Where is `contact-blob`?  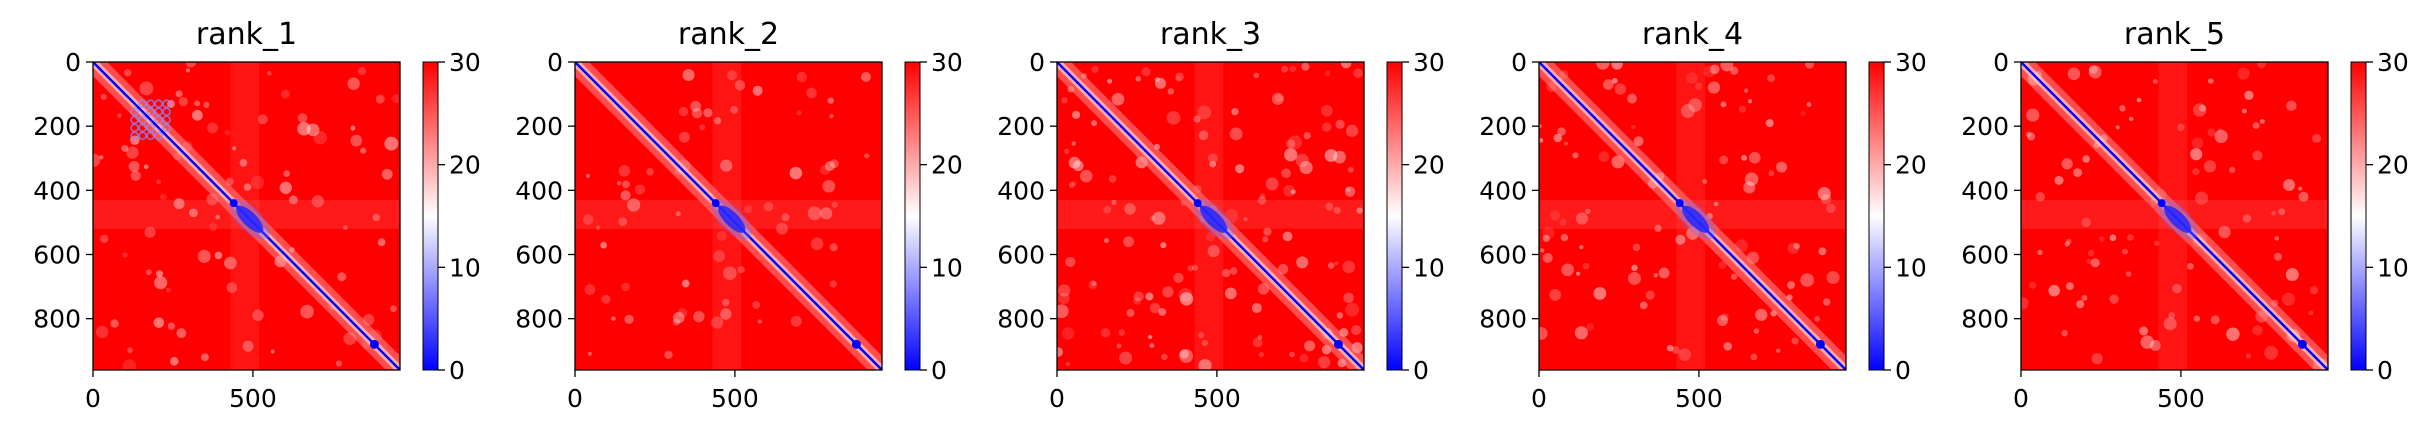 contact-blob is located at coordinates (732, 219).